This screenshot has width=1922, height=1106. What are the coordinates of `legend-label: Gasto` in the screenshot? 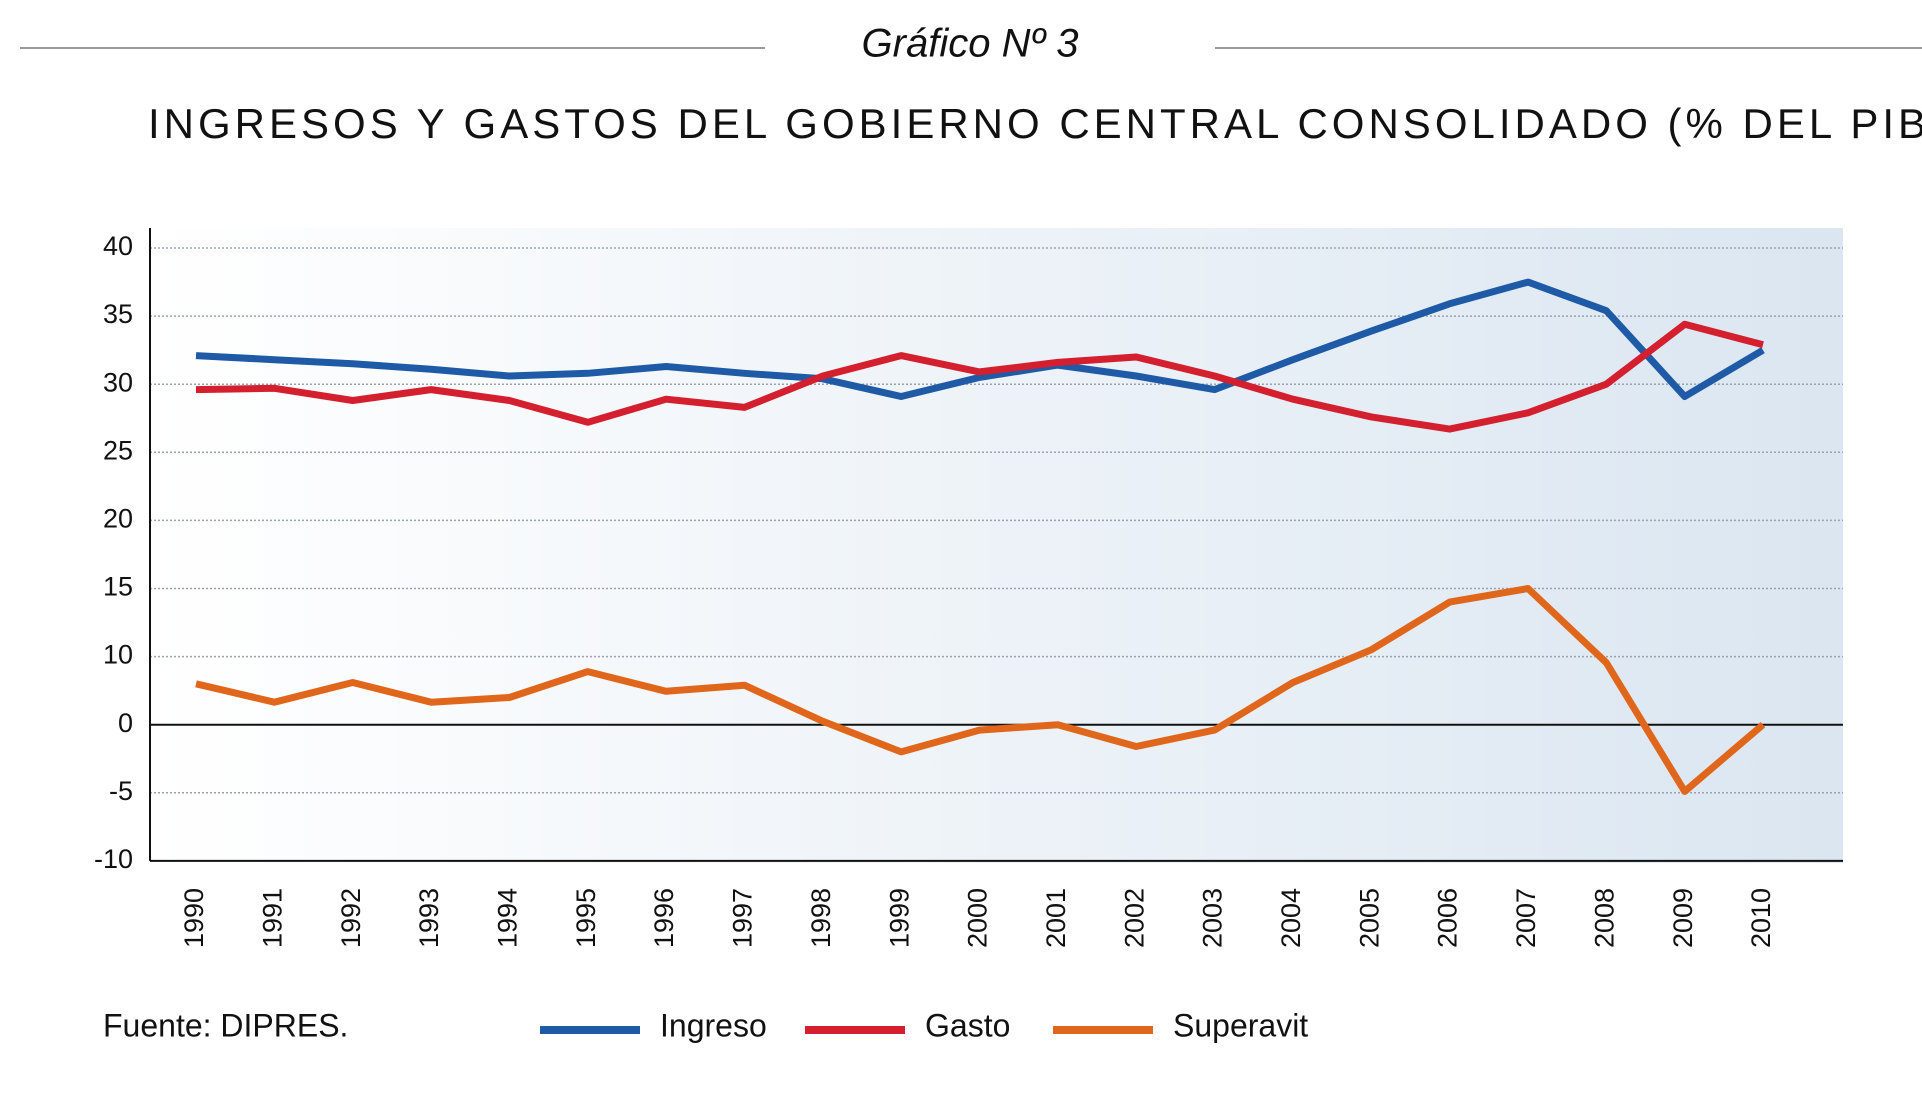 It's located at (967, 1025).